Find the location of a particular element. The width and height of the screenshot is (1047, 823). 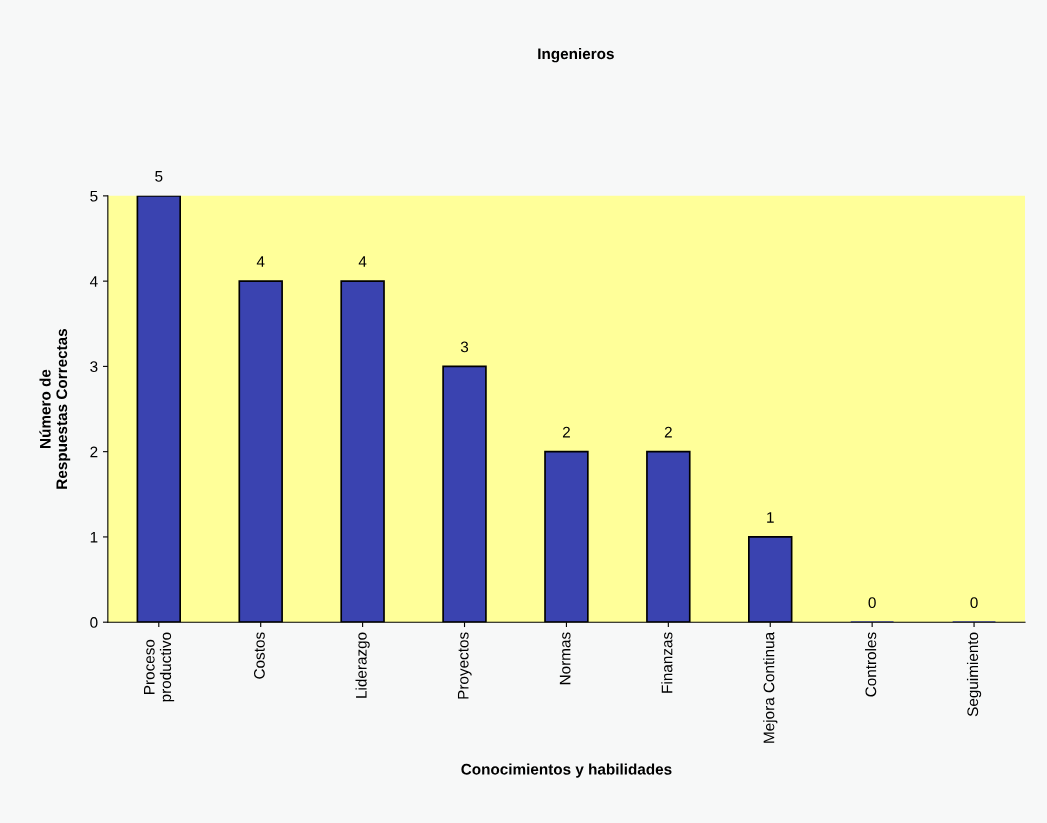

x-tick-label: Controles is located at coordinates (871, 664).